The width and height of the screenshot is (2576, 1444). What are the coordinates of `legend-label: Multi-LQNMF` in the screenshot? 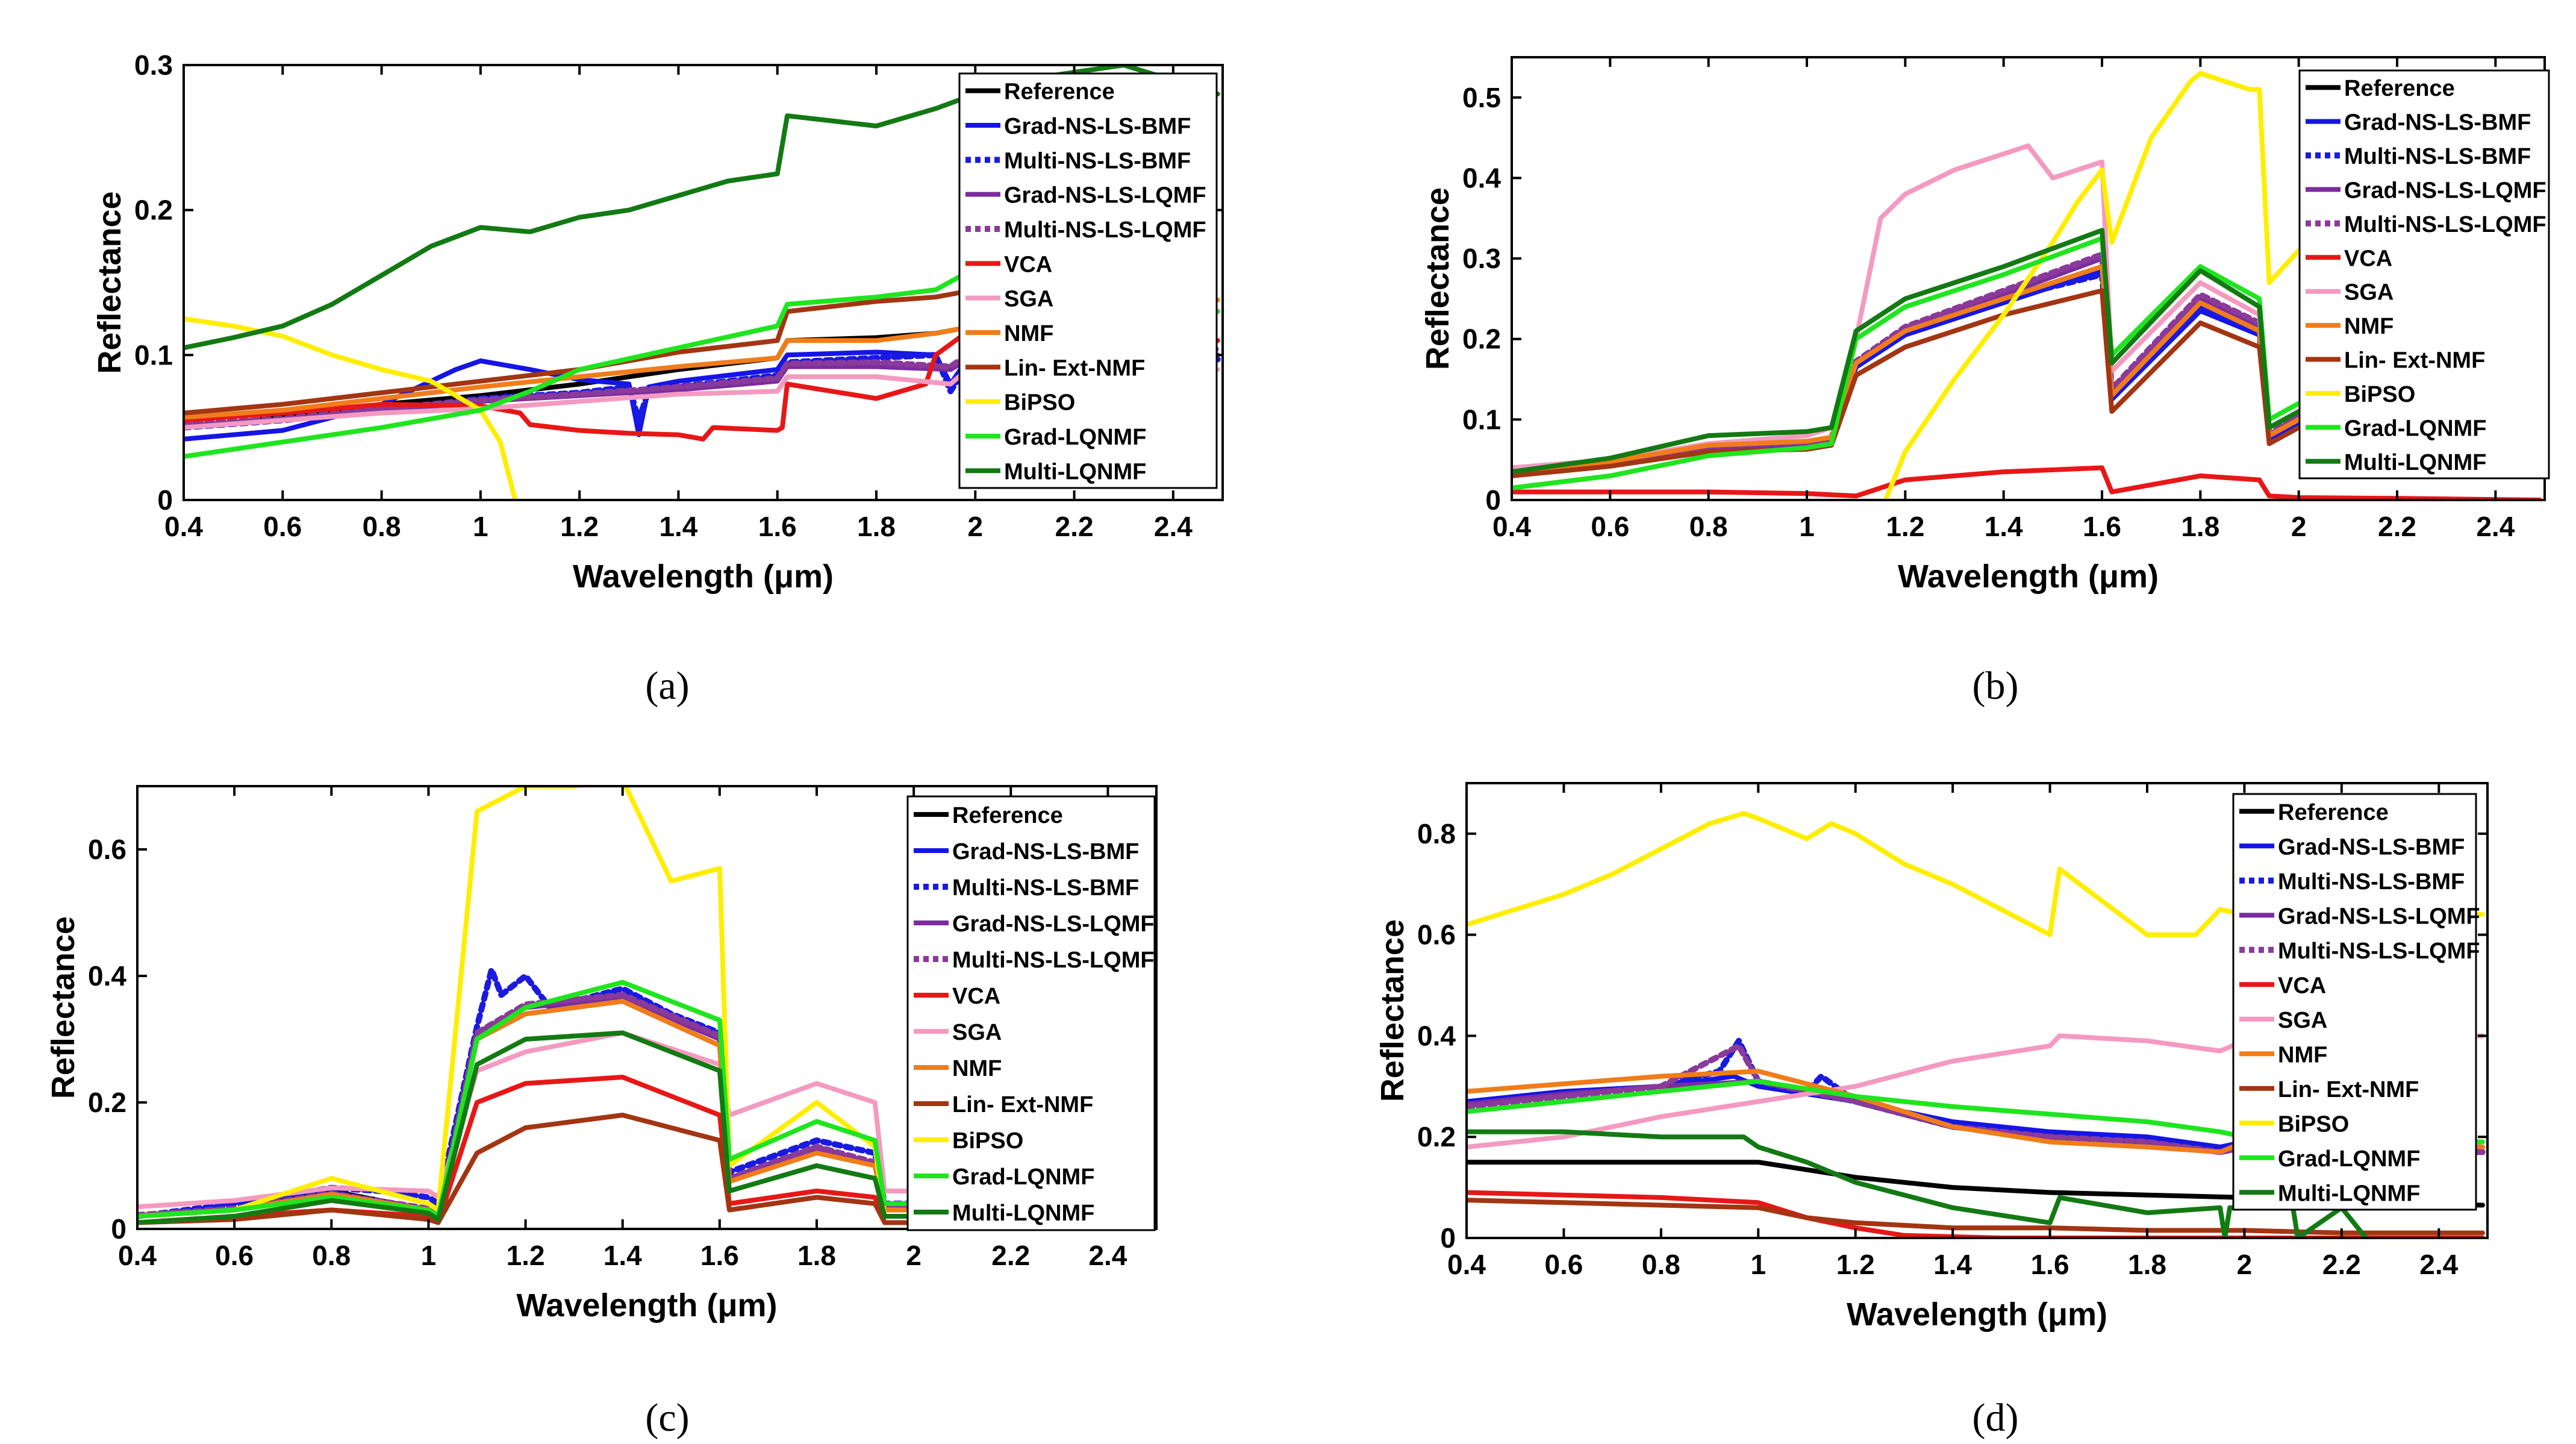 It's located at (1075, 472).